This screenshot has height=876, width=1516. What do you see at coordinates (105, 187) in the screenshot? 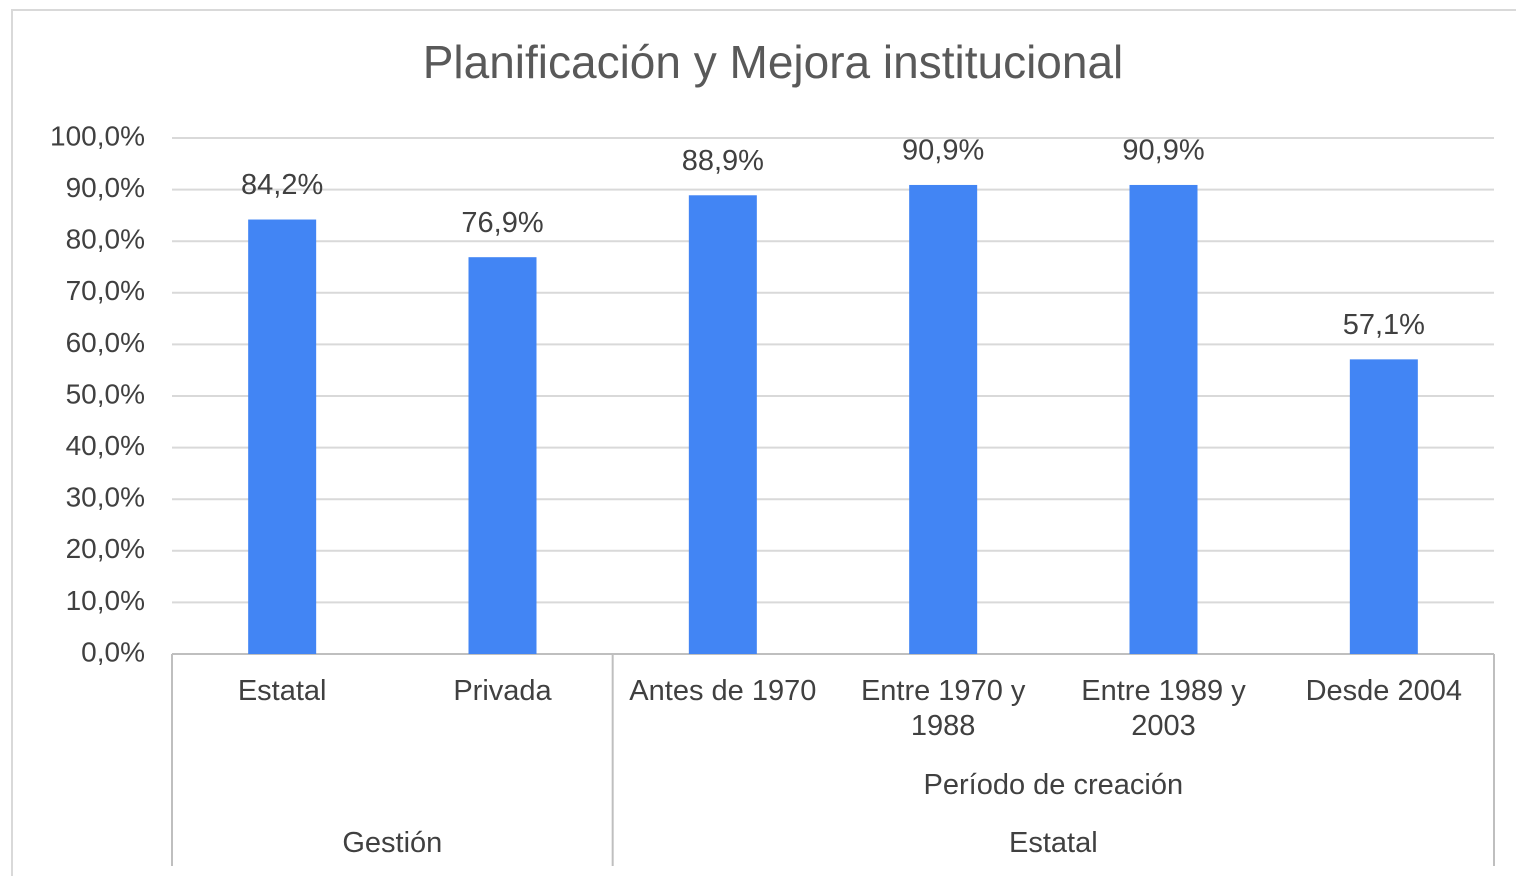
I see `y-tick-label: 90,0%` at bounding box center [105, 187].